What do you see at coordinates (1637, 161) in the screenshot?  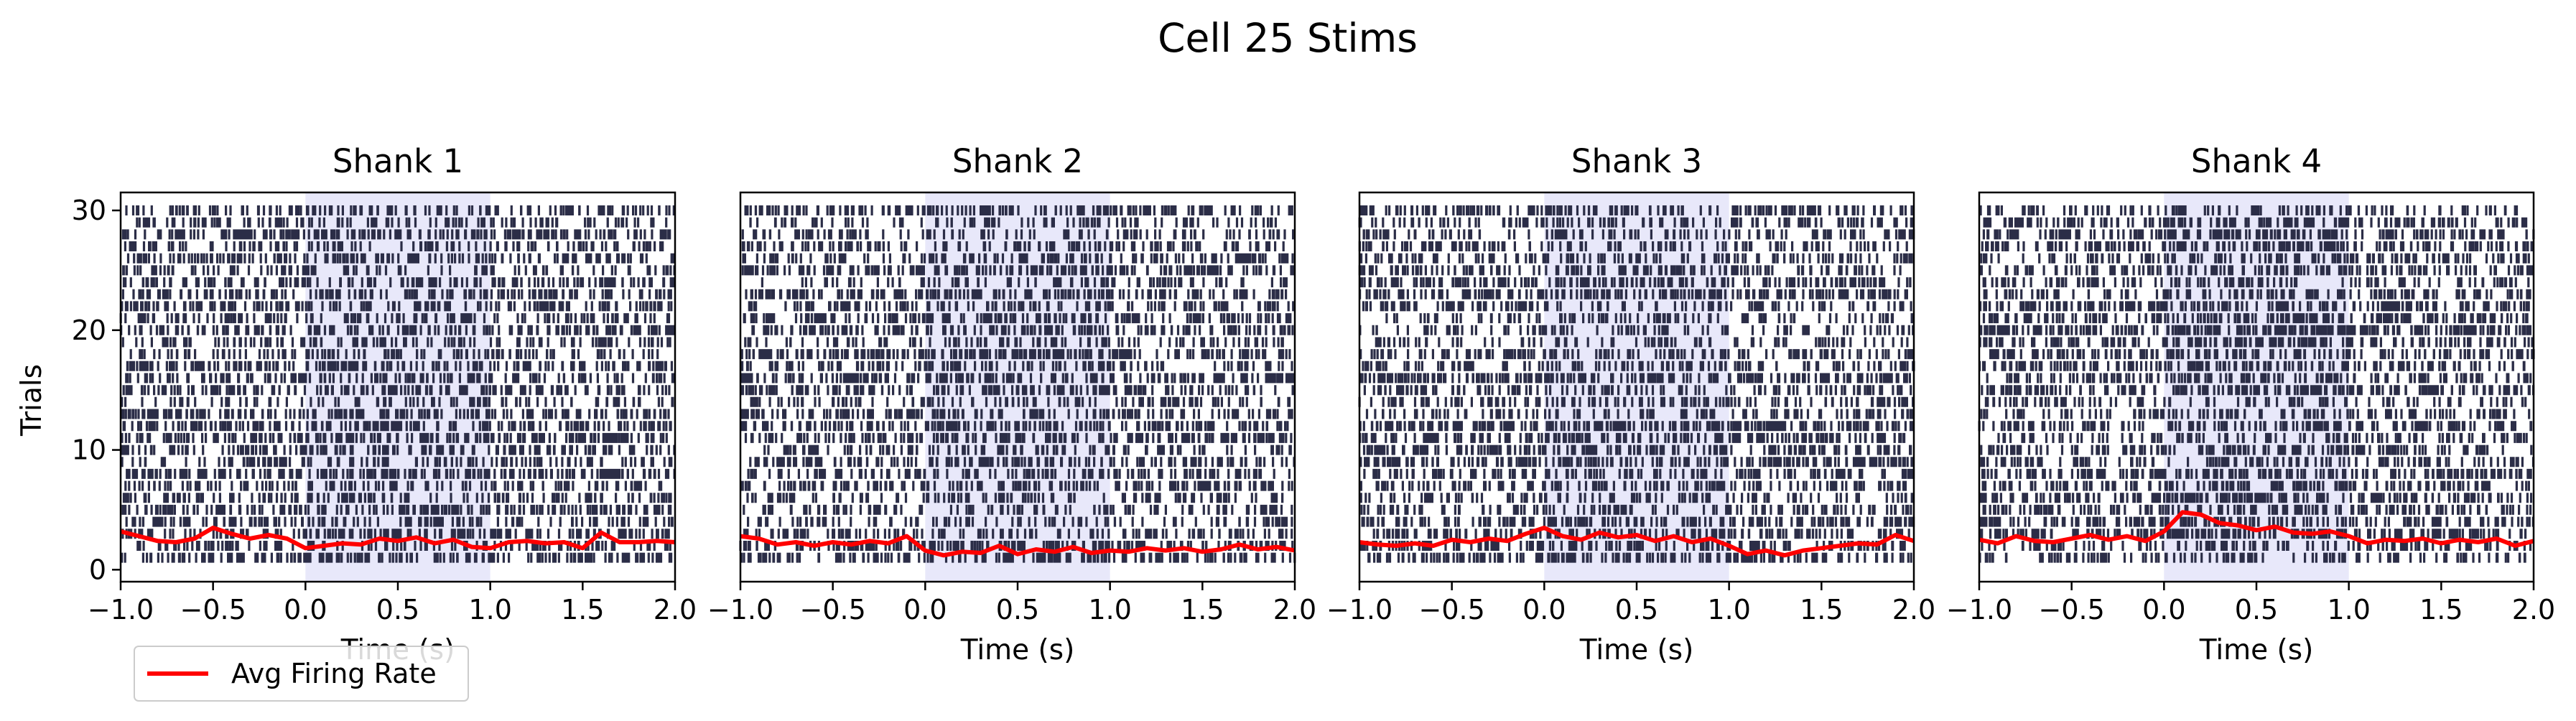 I see `panel-title: Shank 3` at bounding box center [1637, 161].